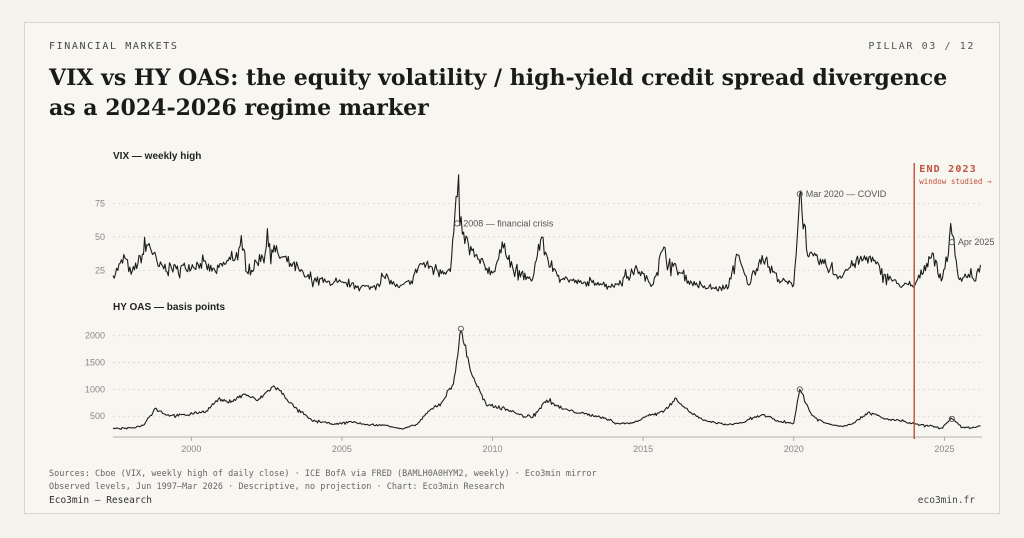 This screenshot has width=1024, height=538. Describe the element at coordinates (157, 156) in the screenshot. I see `panel-title: VIX — weekly high` at that location.